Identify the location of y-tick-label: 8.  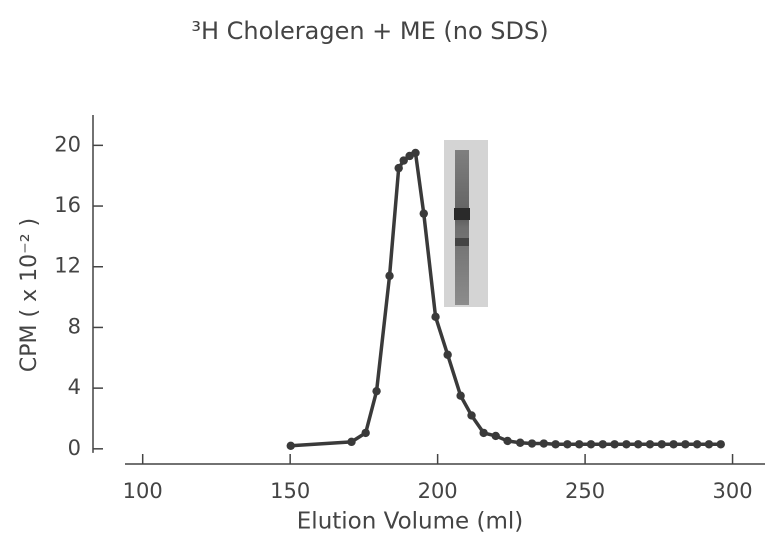
(74, 326).